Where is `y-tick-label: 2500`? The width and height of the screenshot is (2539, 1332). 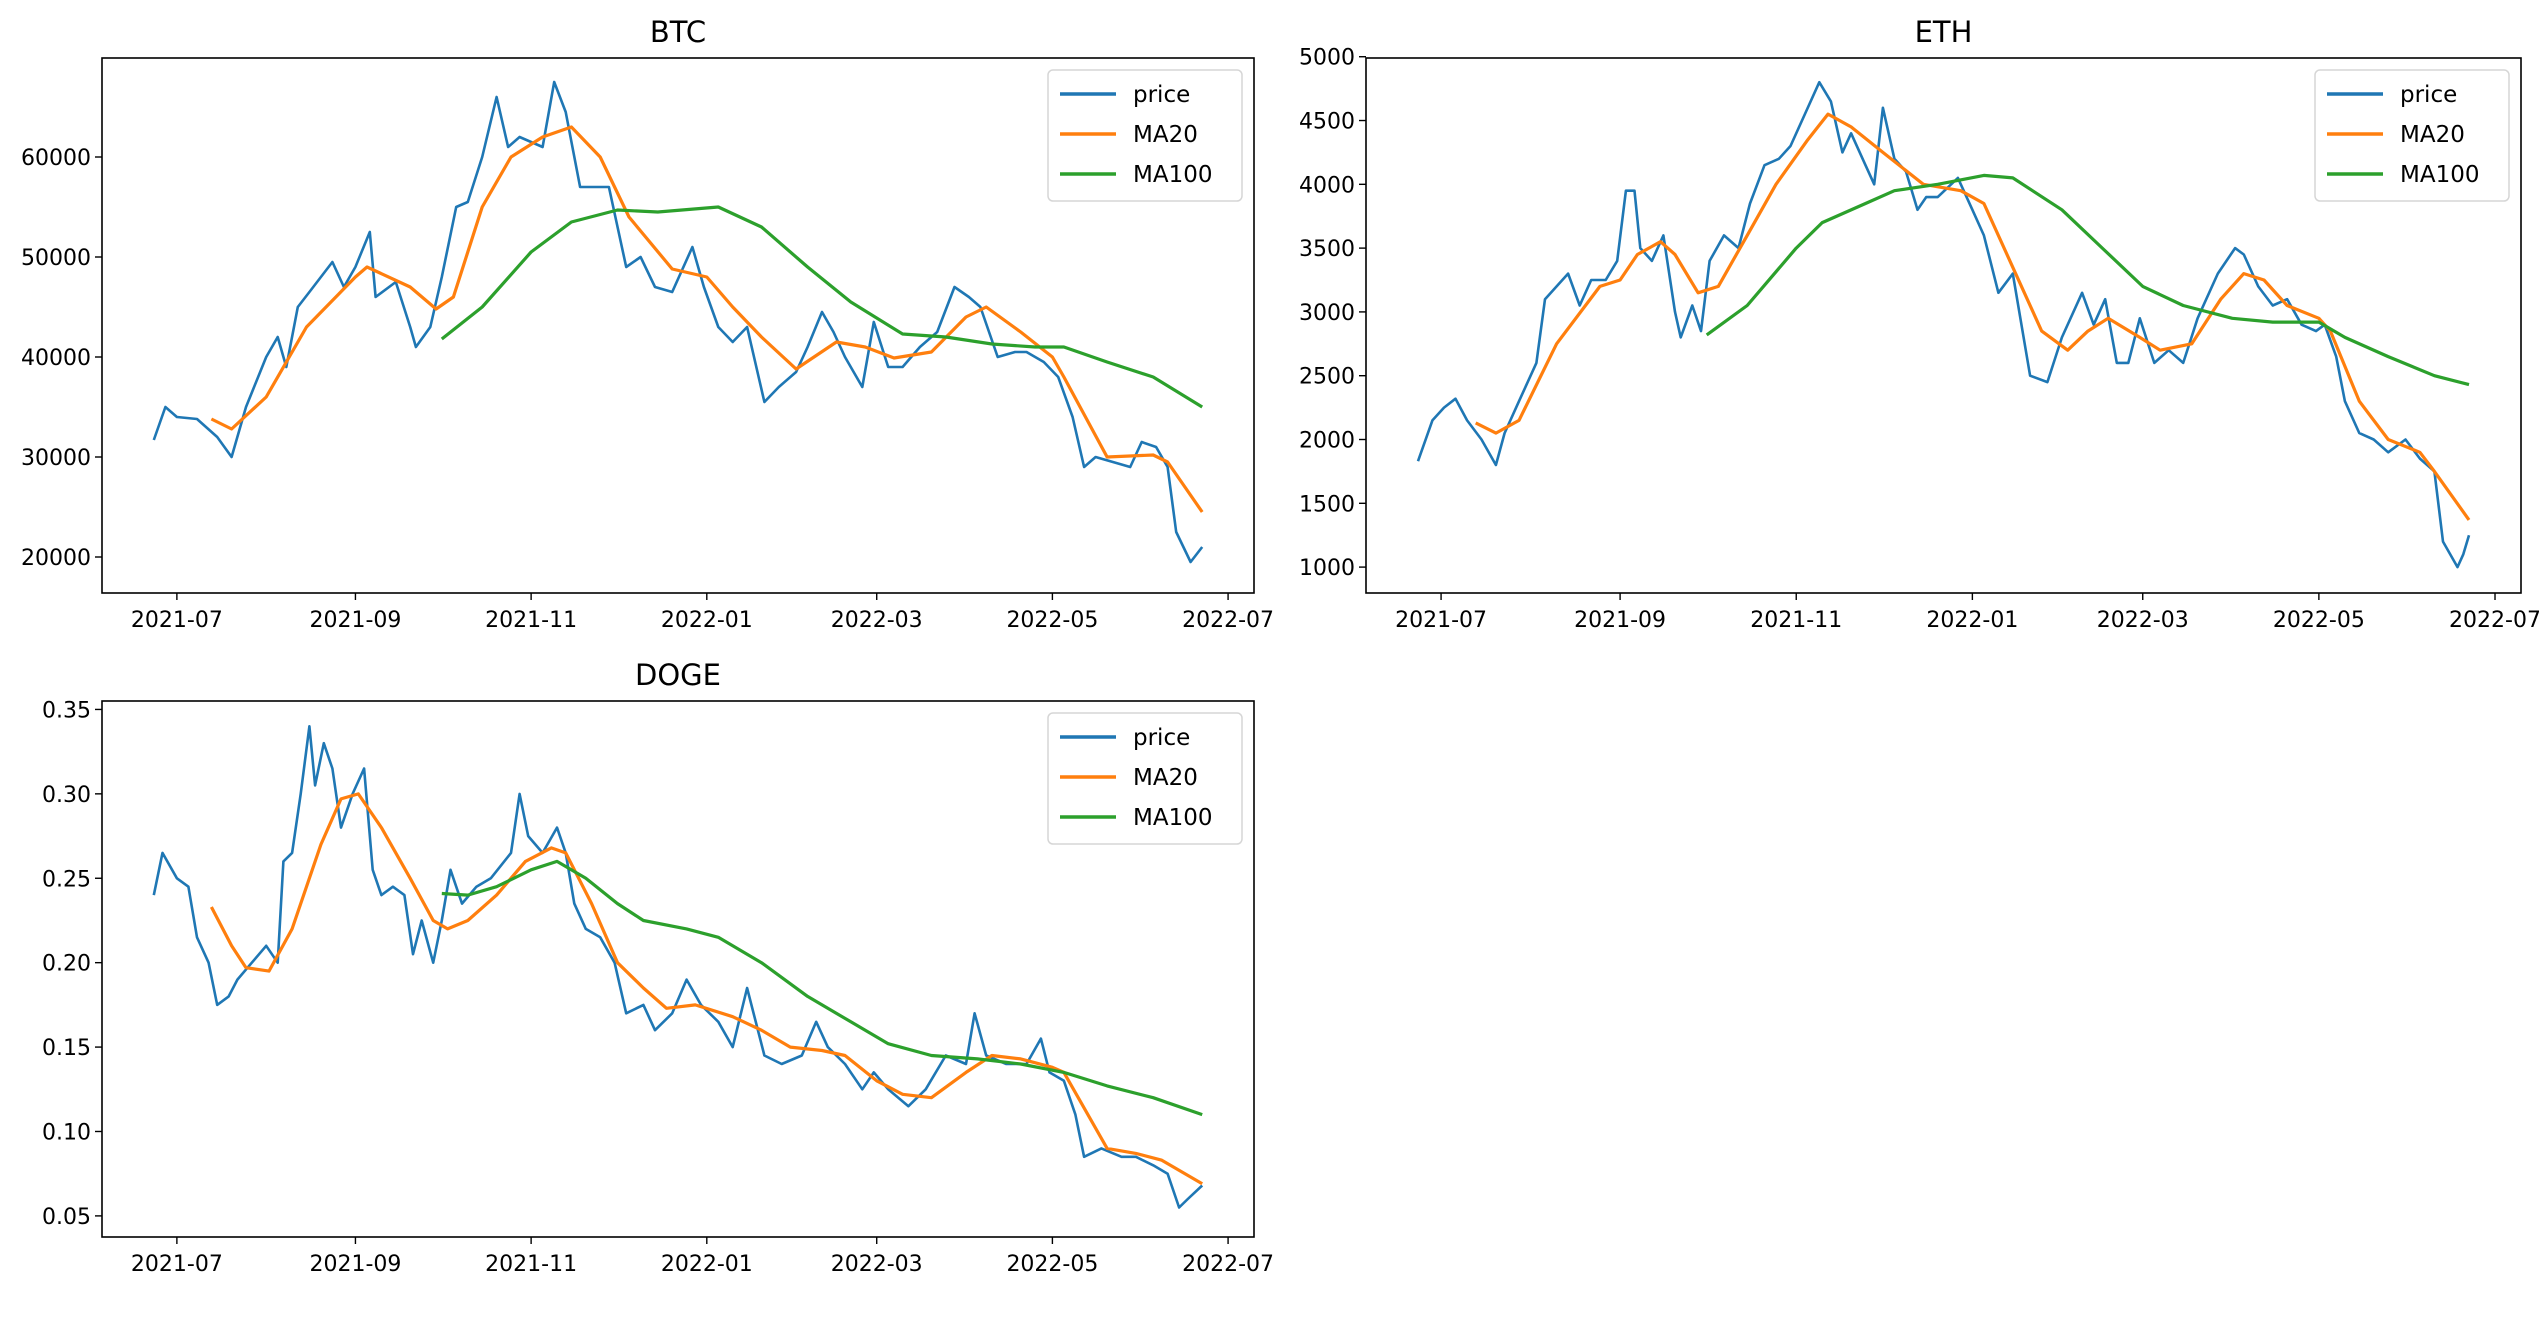 y-tick-label: 2500 is located at coordinates (1327, 377).